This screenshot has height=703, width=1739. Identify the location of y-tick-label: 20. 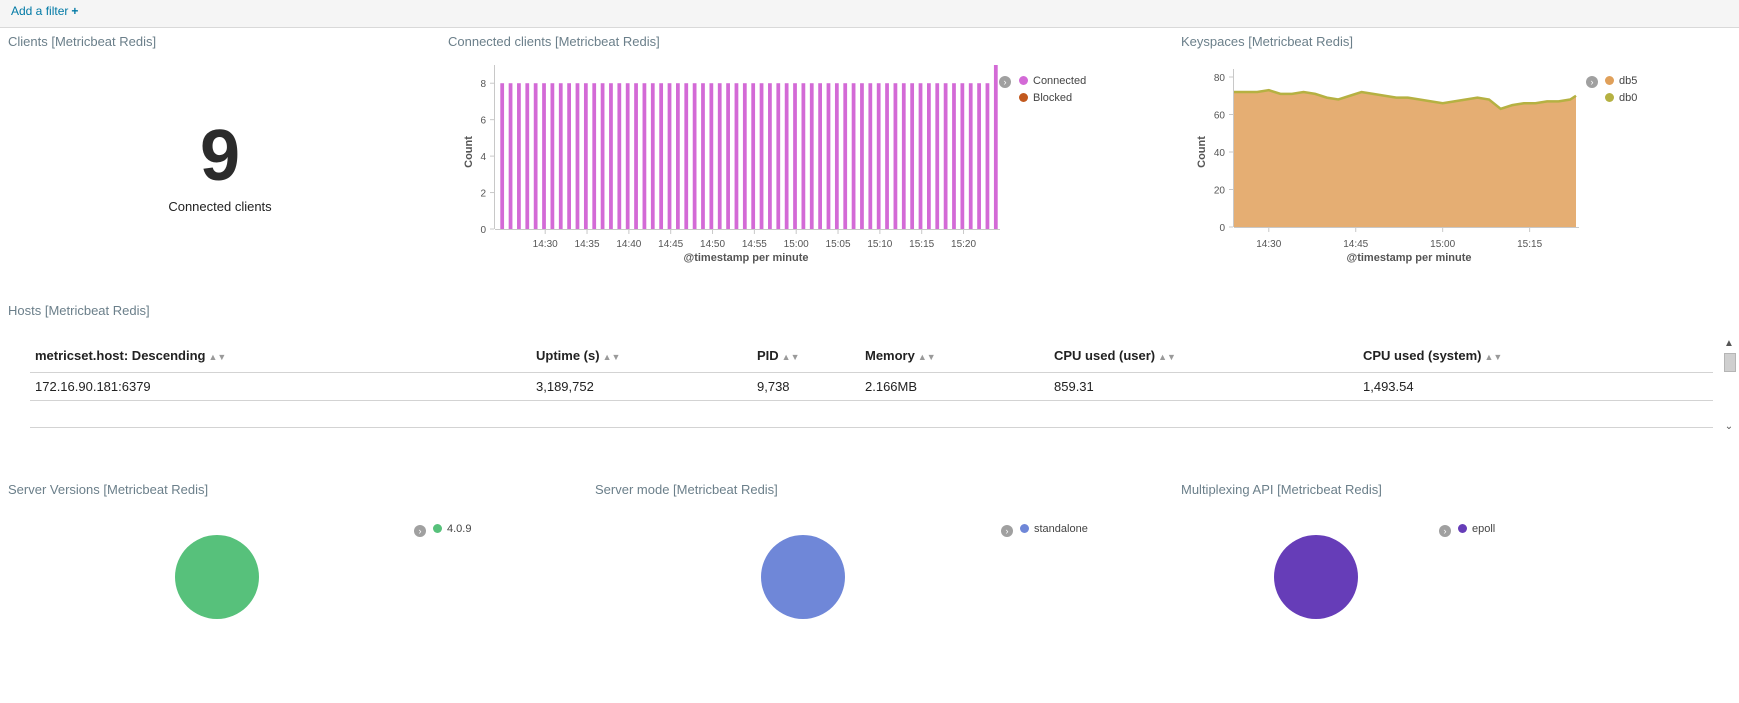
(1220, 191).